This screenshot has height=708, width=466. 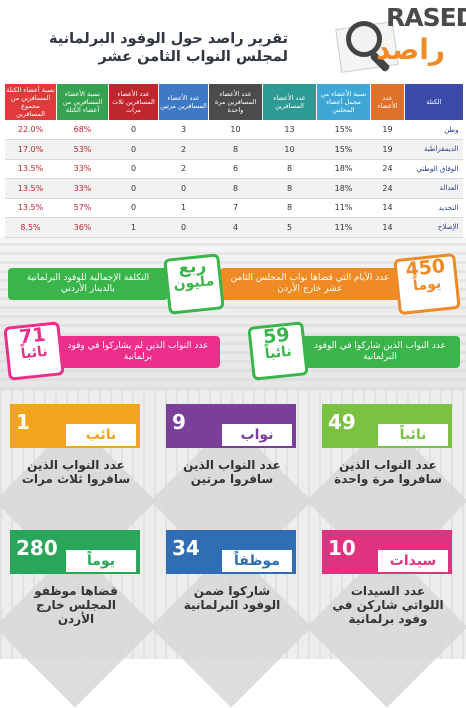 What do you see at coordinates (193, 57) in the screenshot?
I see `report-title-line-2: لمجلس النواب الثامن عشر` at bounding box center [193, 57].